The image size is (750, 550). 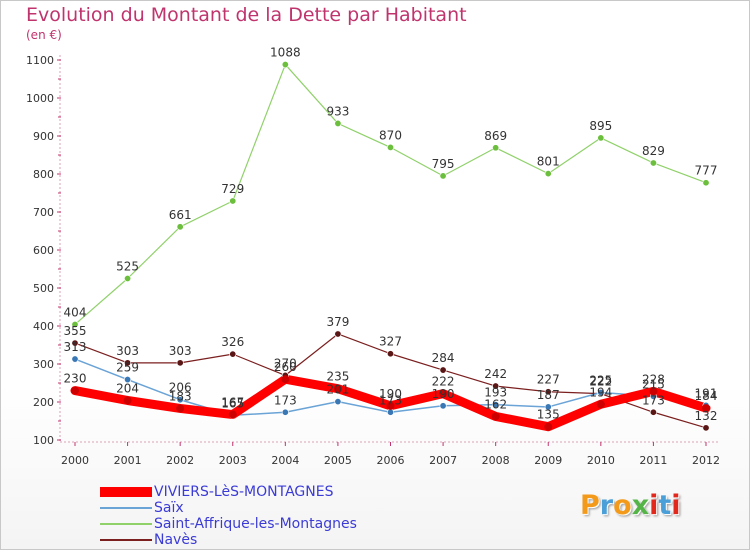 What do you see at coordinates (75, 460) in the screenshot?
I see `x-tick-label: 2000` at bounding box center [75, 460].